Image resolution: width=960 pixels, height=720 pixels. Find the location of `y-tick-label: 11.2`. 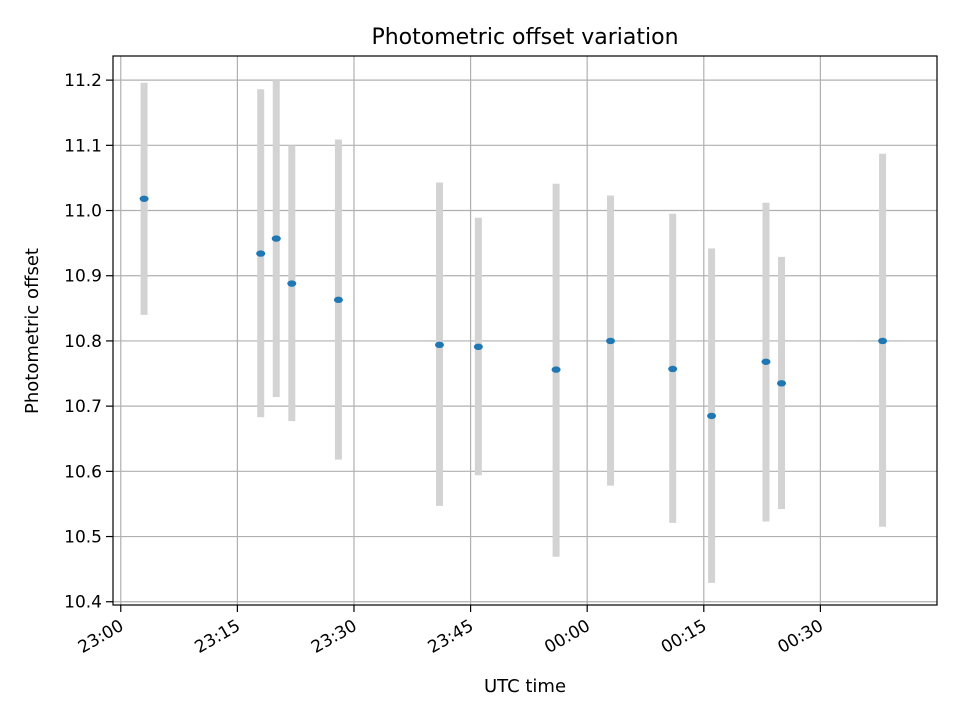

y-tick-label: 11.2 is located at coordinates (83, 81).